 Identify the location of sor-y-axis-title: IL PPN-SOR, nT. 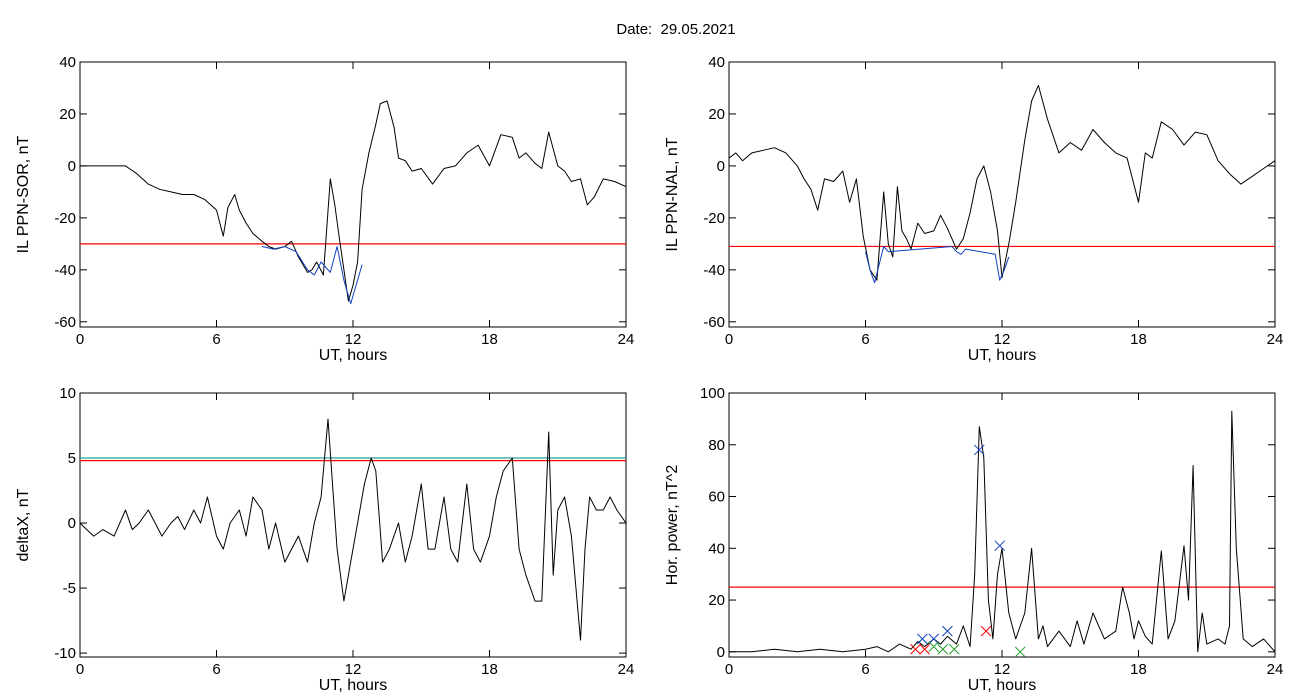
(23, 194).